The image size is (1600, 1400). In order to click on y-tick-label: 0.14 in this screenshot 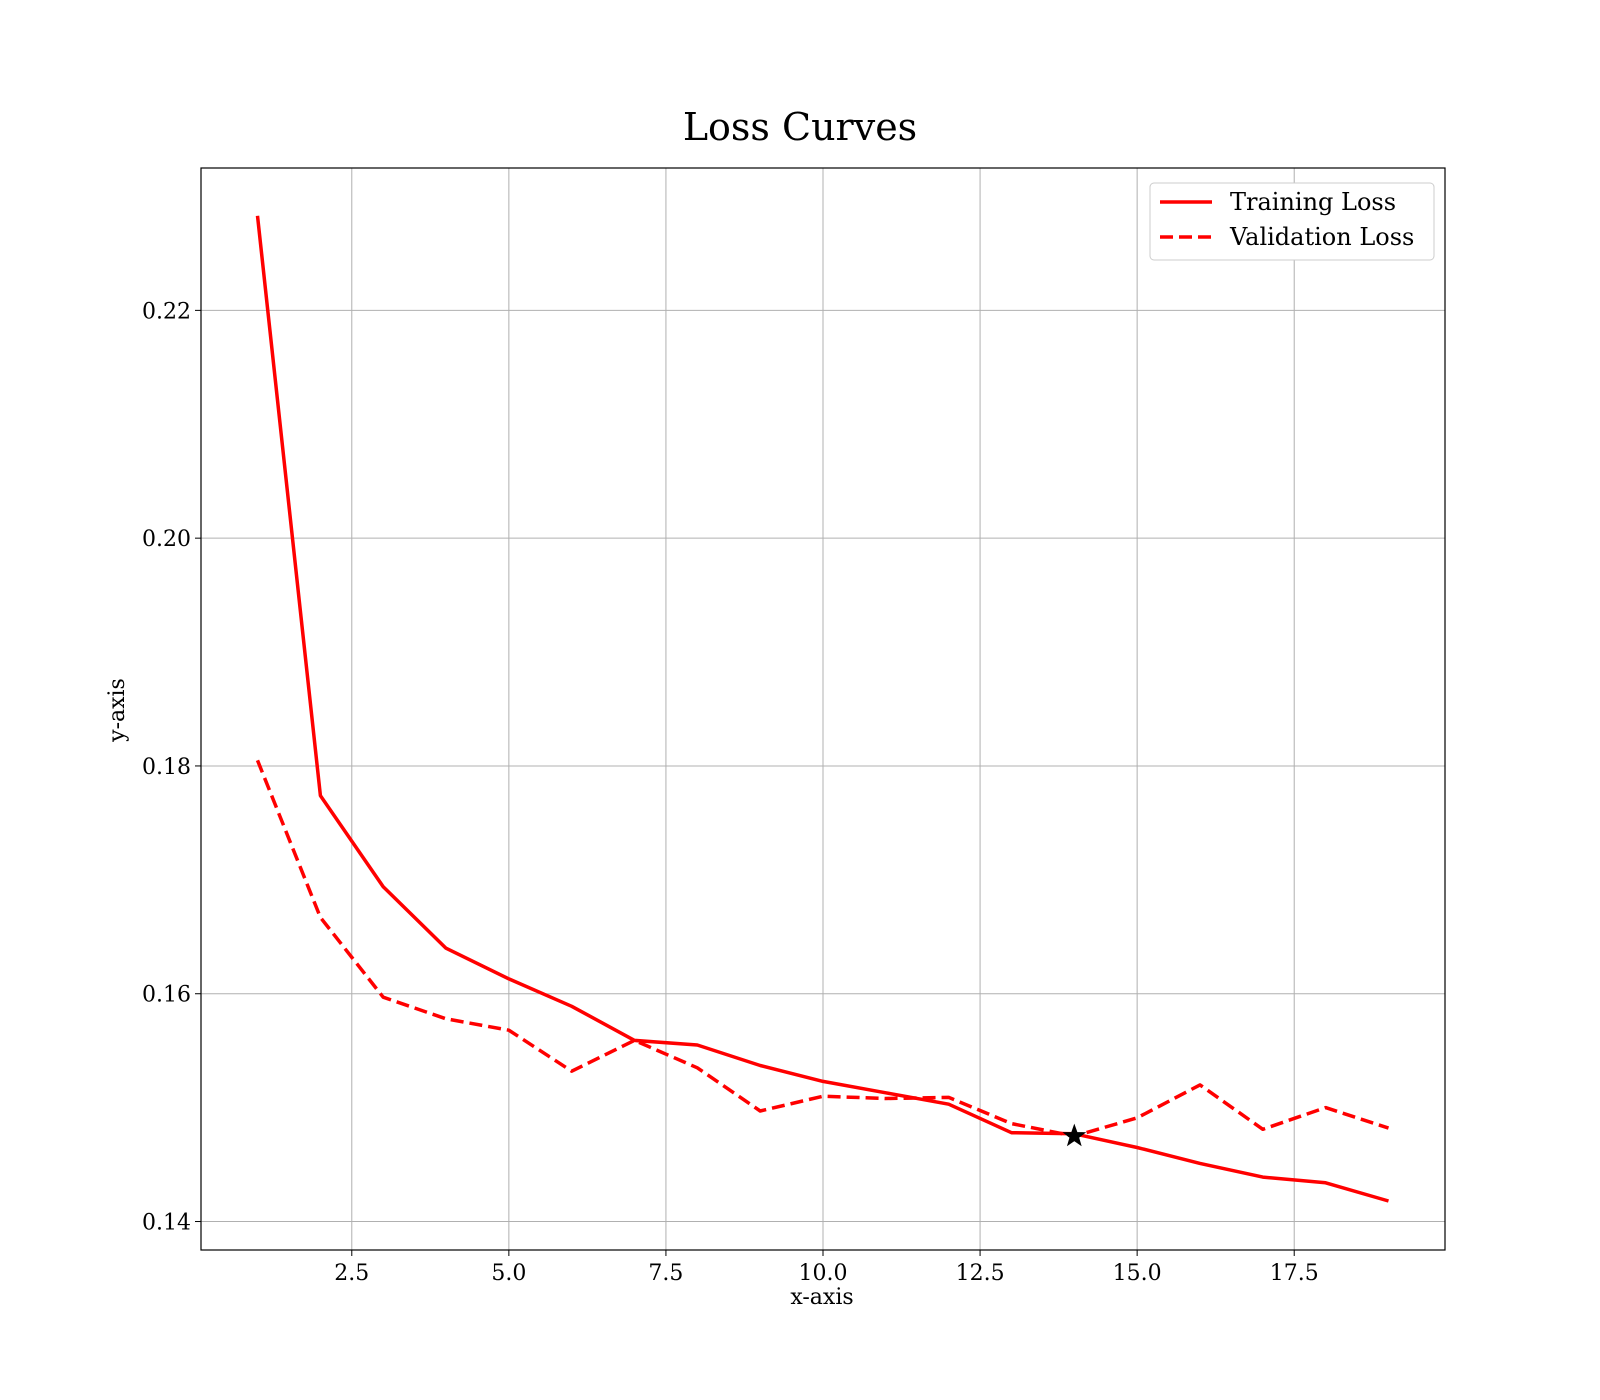, I will do `click(166, 1223)`.